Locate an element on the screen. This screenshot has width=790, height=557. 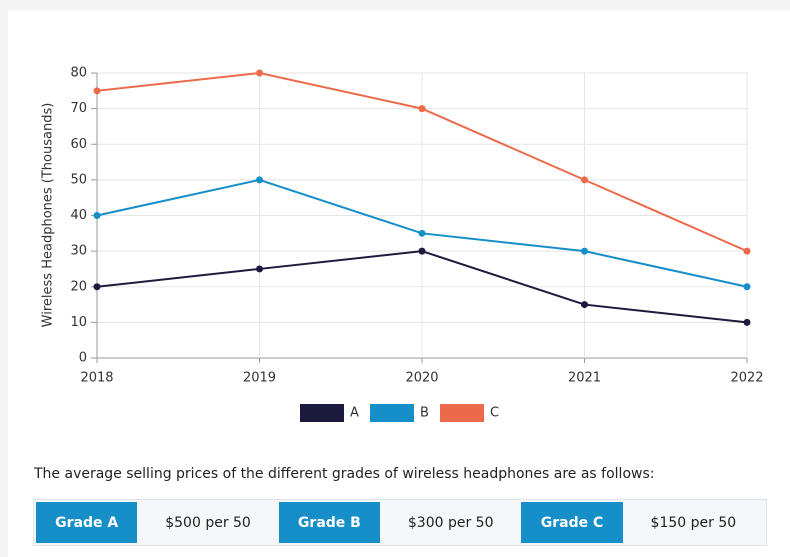
price-cell: $300 per 50 is located at coordinates (450, 522).